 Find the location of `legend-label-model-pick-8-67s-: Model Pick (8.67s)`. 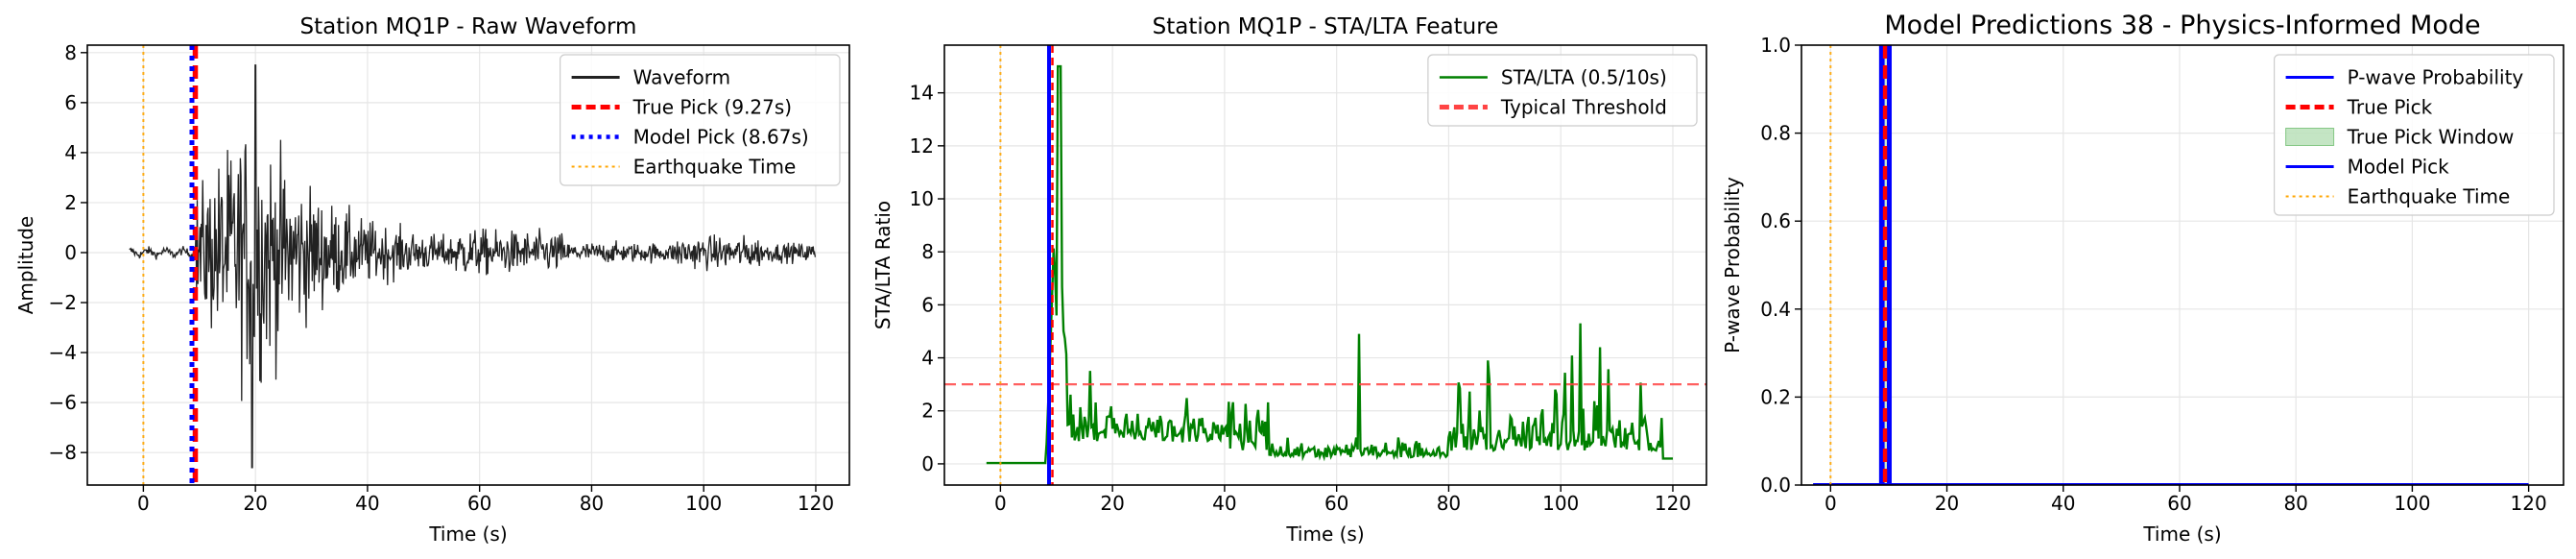

legend-label-model-pick-8-67s-: Model Pick (8.67s) is located at coordinates (721, 137).